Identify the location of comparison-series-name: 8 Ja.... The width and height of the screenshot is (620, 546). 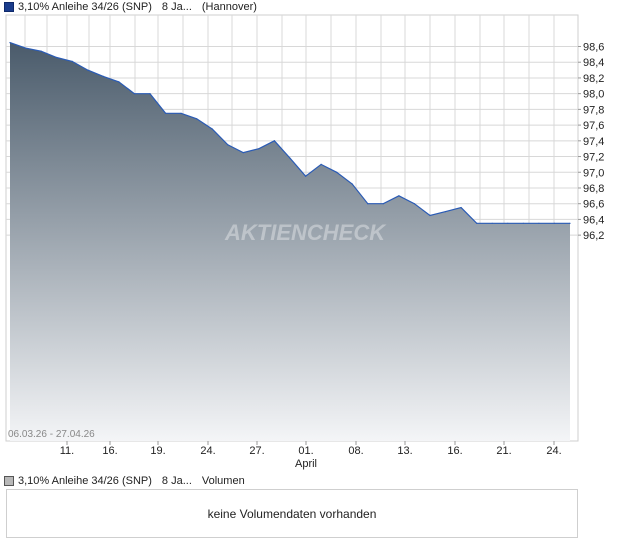
(176, 7).